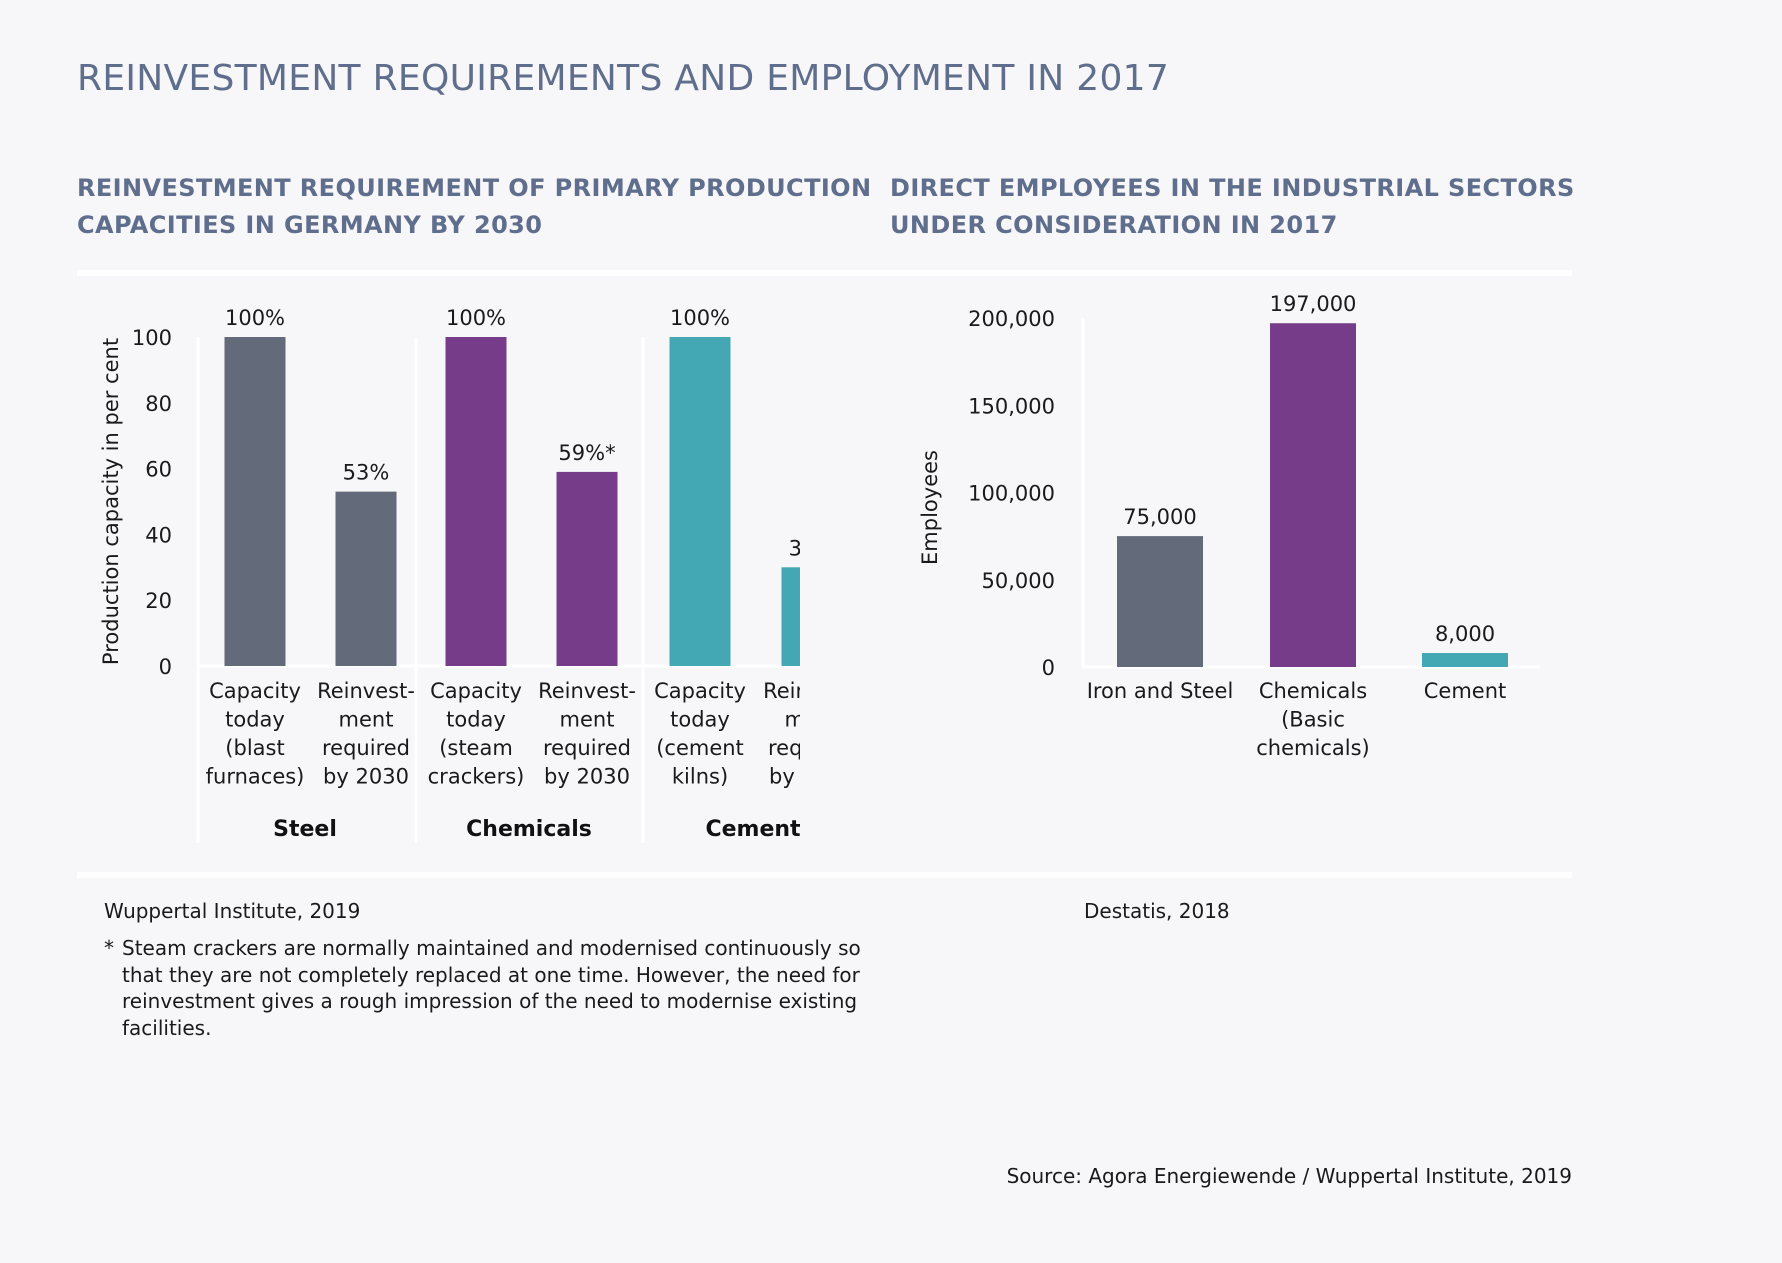 The height and width of the screenshot is (1263, 1782). I want to click on right-chart-source: Destatis, 2018, so click(1157, 911).